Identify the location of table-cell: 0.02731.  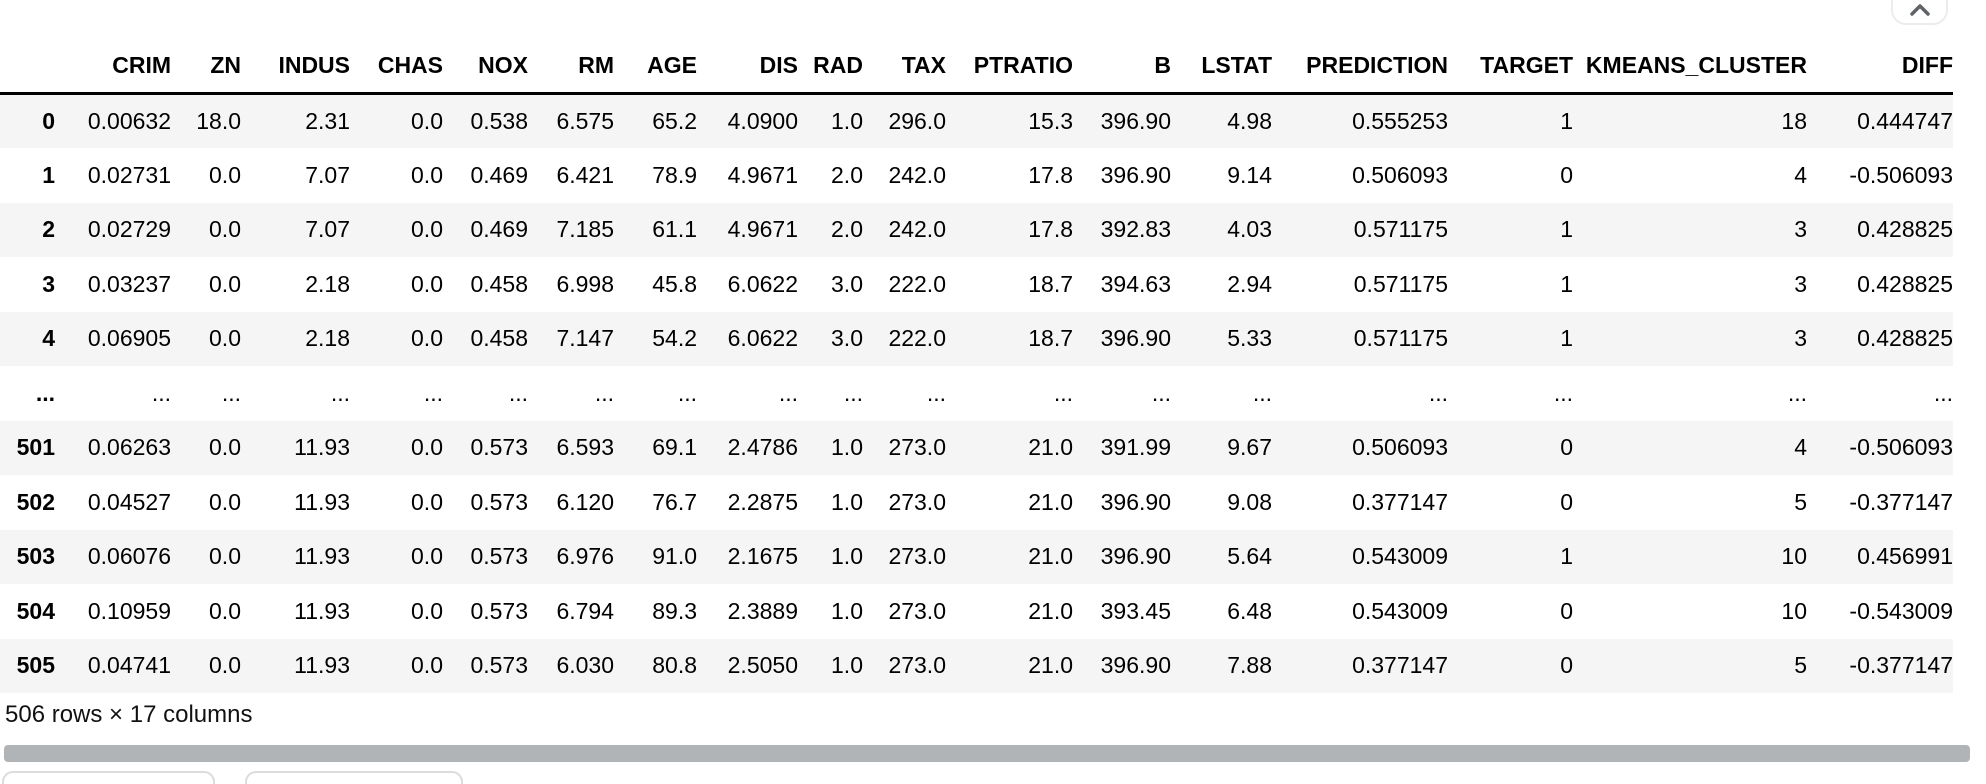
(129, 174).